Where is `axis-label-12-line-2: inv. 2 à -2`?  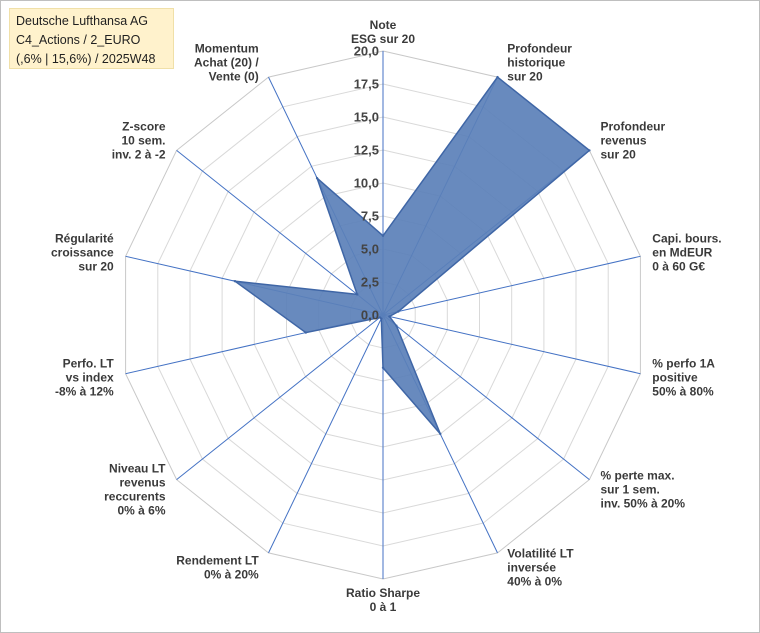
axis-label-12-line-2: inv. 2 à -2 is located at coordinates (139, 154).